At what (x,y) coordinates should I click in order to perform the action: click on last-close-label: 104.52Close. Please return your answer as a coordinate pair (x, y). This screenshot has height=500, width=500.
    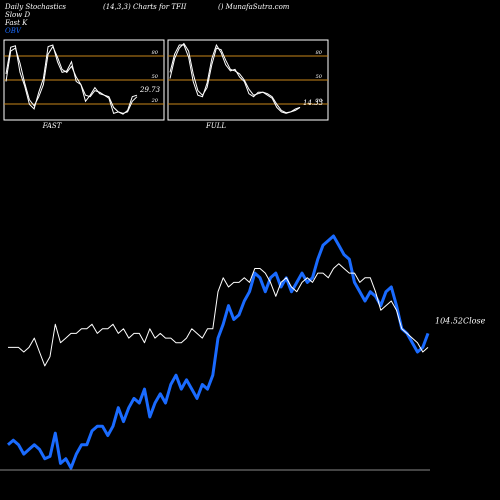
    Looking at the image, I should click on (460, 320).